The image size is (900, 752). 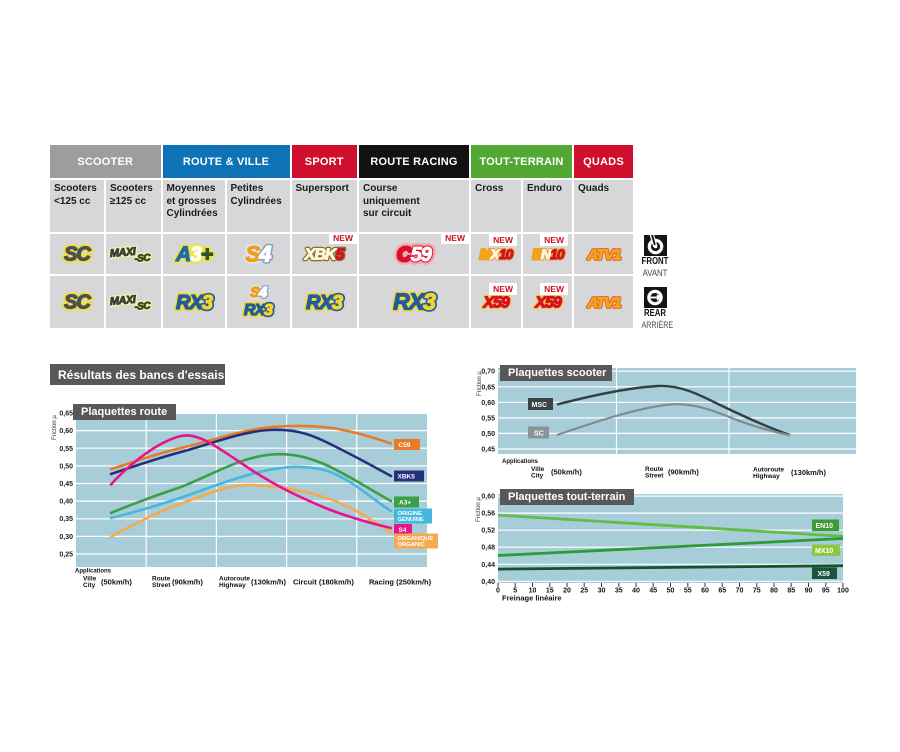 I want to click on svg-text: C59, so click(x=415, y=255).